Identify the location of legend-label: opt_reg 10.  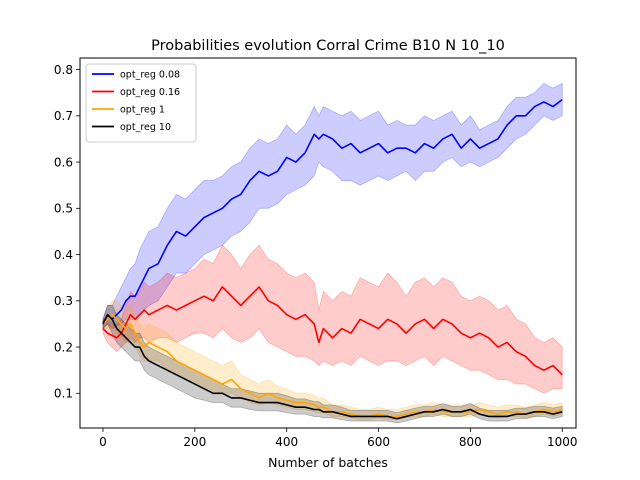
(145, 127).